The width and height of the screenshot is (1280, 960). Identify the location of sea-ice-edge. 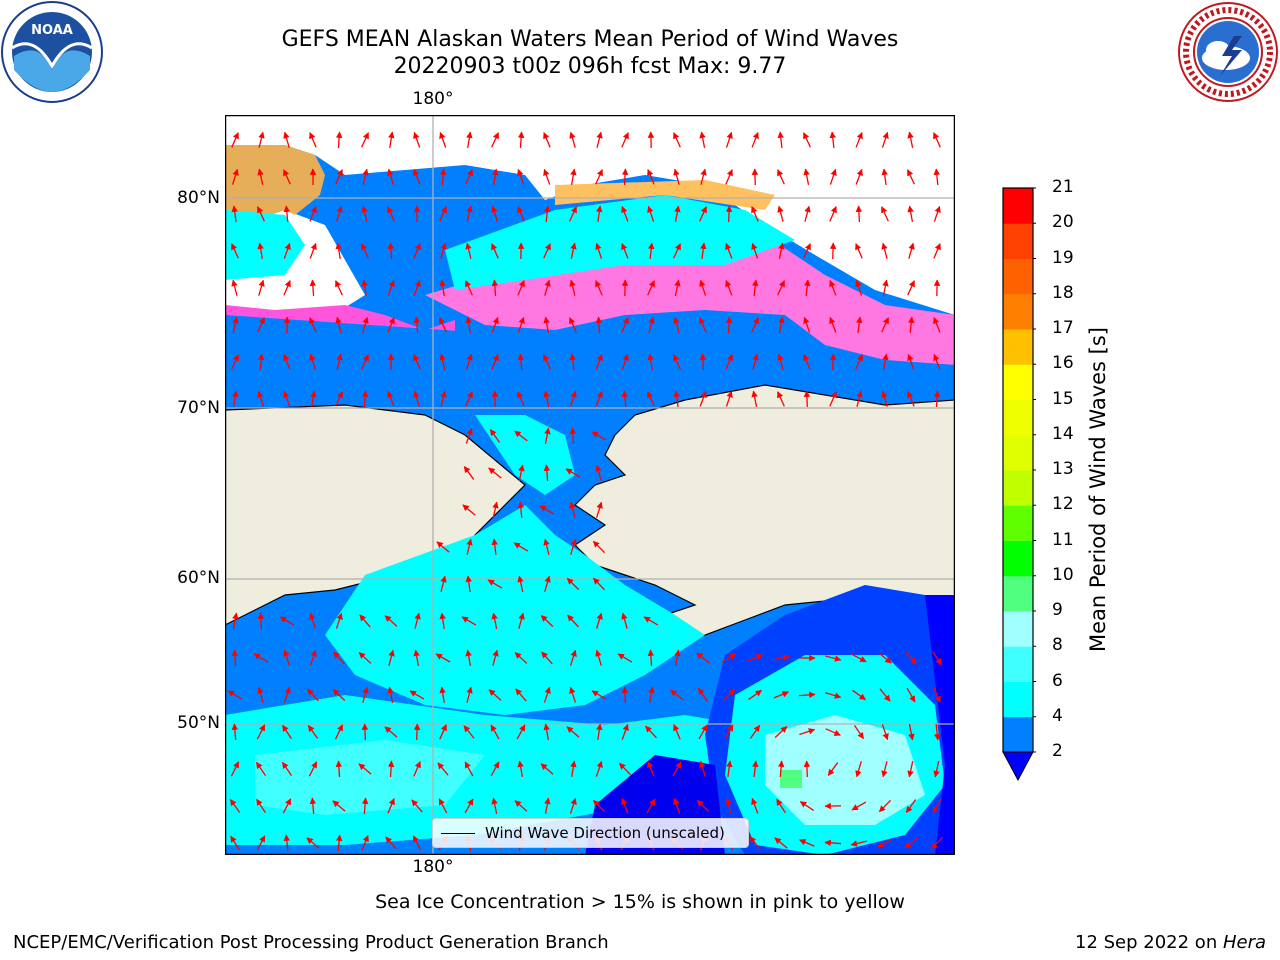
(275, 187).